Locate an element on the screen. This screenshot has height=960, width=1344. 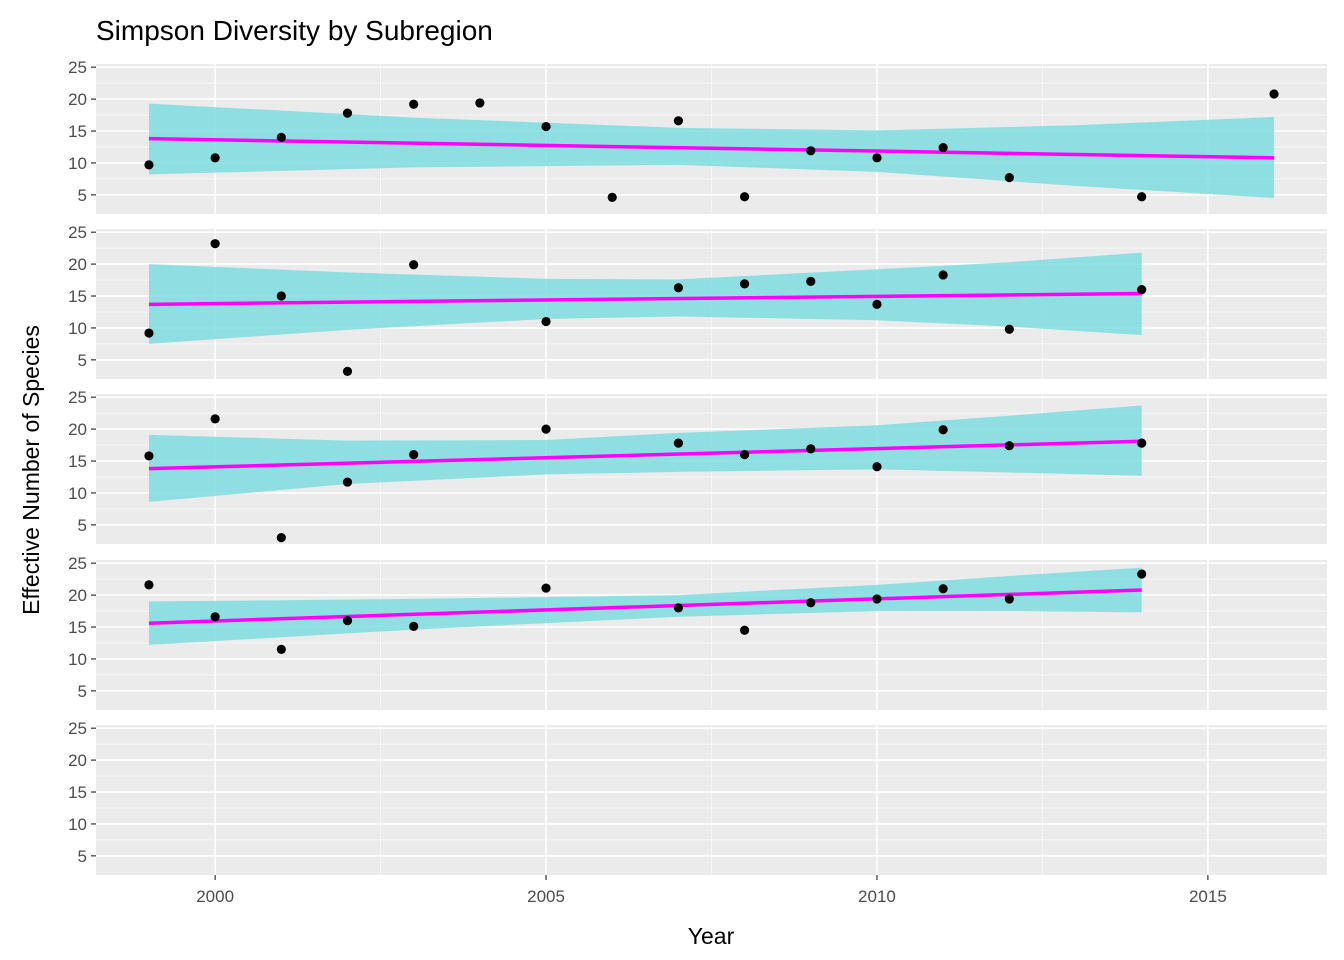
x-tick-label: 2000 is located at coordinates (215, 896).